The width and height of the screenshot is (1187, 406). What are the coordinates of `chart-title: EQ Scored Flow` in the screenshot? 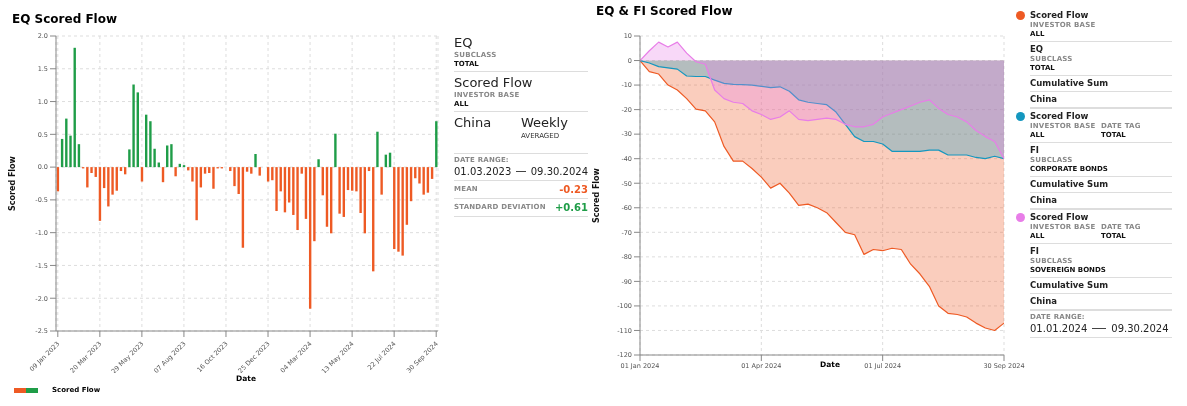 It's located at (65, 19).